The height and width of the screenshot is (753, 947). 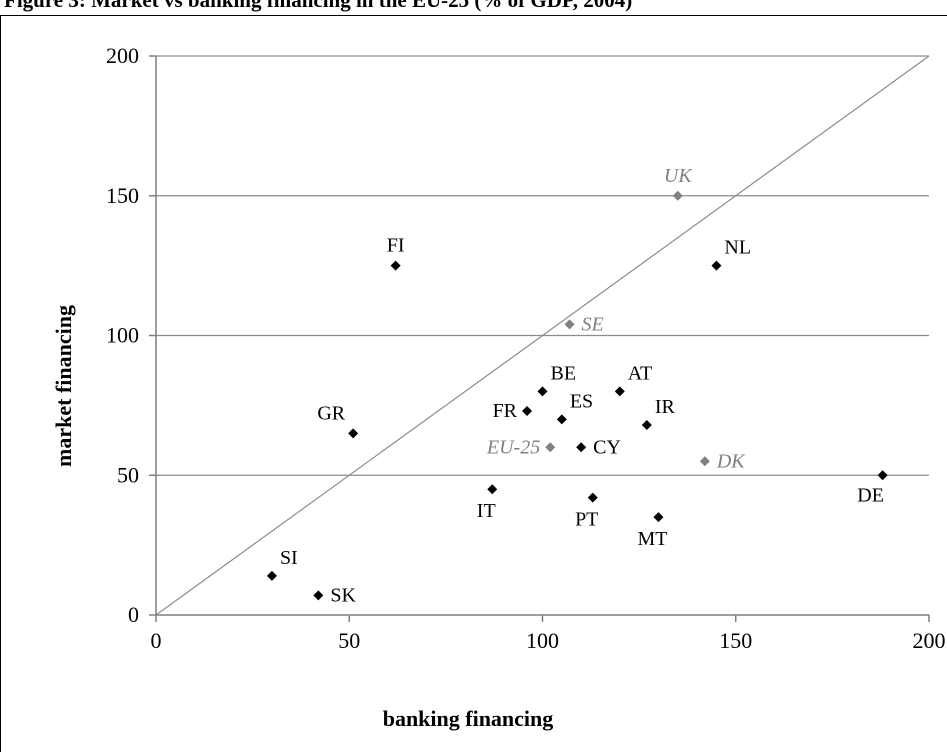 What do you see at coordinates (607, 447) in the screenshot?
I see `point-label-cy: CY` at bounding box center [607, 447].